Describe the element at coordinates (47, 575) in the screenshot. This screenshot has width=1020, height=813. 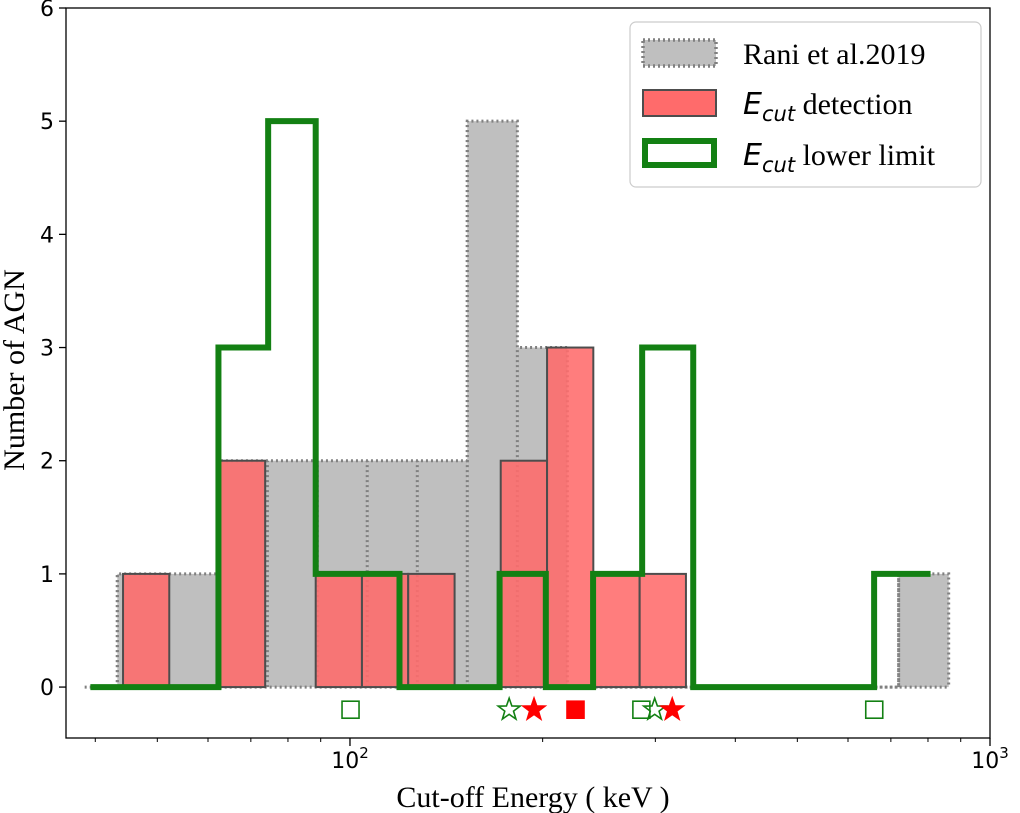
I see `y-tick-label: 1` at that location.